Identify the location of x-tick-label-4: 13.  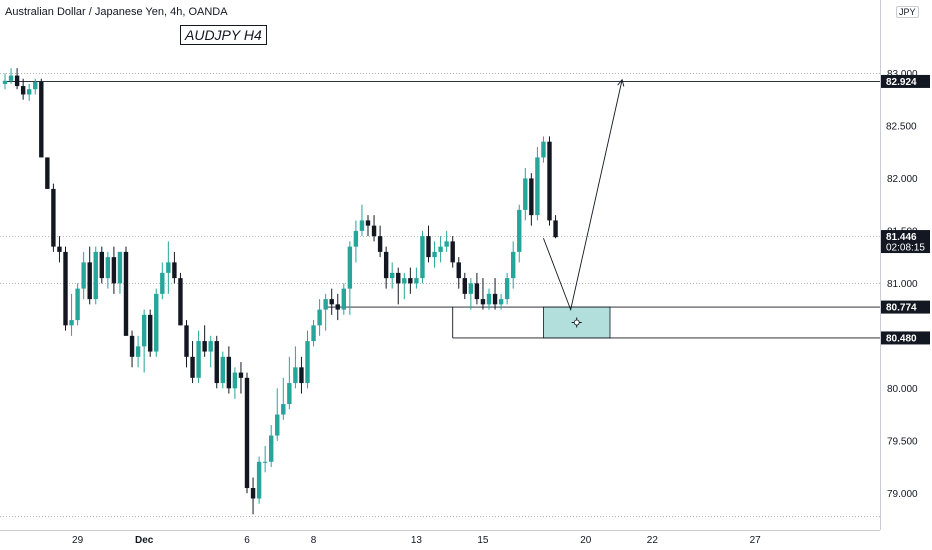
(417, 540).